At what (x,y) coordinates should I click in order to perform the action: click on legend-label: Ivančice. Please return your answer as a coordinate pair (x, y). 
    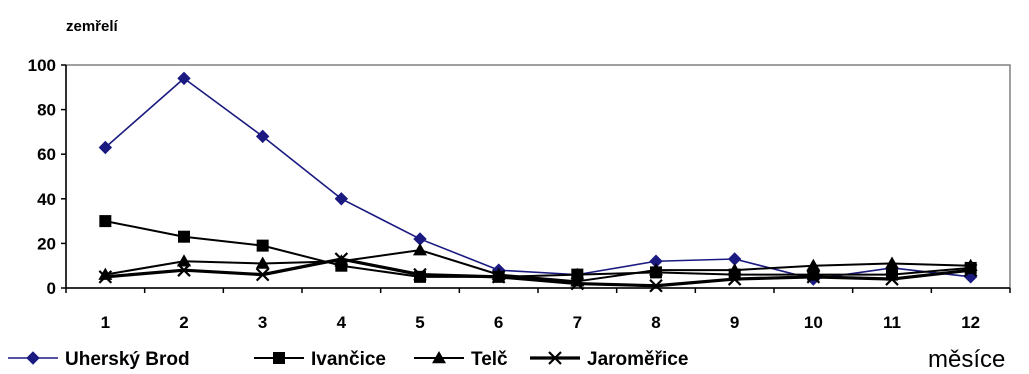
    Looking at the image, I should click on (348, 359).